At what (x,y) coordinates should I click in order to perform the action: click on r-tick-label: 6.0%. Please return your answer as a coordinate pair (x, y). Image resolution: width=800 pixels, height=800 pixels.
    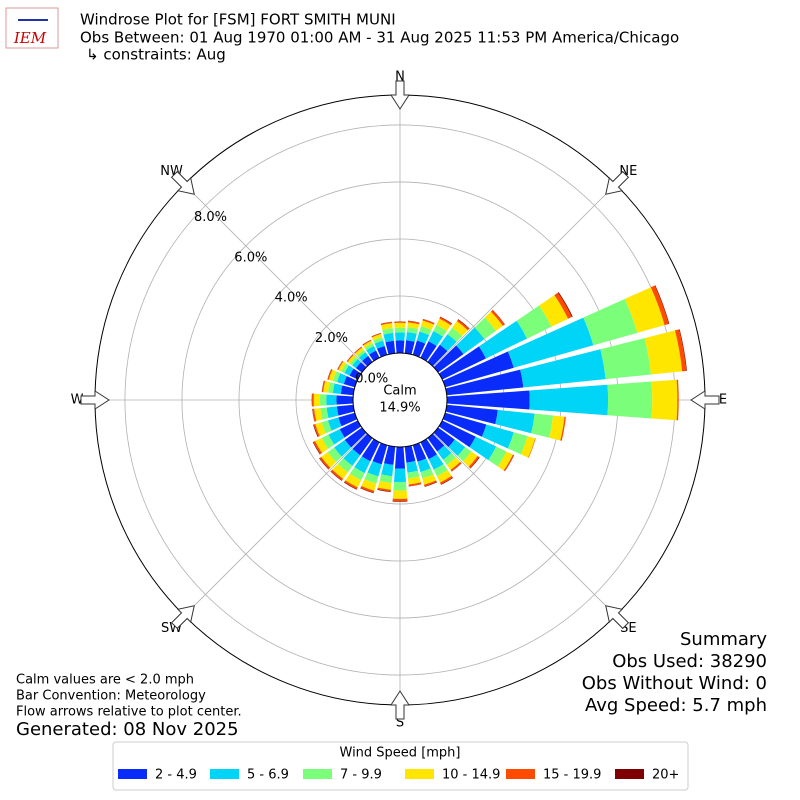
    Looking at the image, I should click on (250, 257).